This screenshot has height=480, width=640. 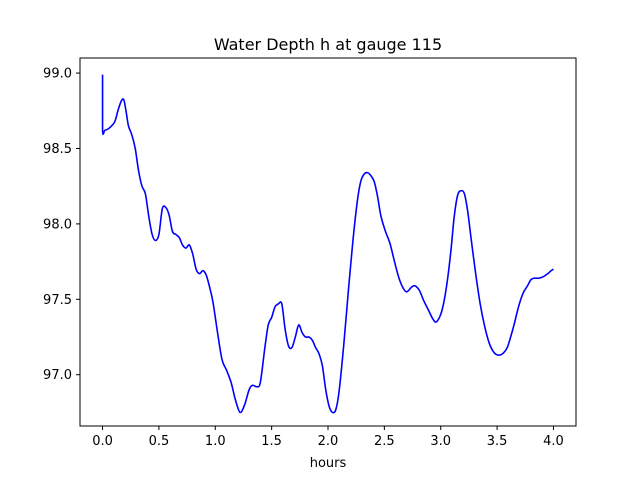 I want to click on x-tick-label: 4.0, so click(x=553, y=441).